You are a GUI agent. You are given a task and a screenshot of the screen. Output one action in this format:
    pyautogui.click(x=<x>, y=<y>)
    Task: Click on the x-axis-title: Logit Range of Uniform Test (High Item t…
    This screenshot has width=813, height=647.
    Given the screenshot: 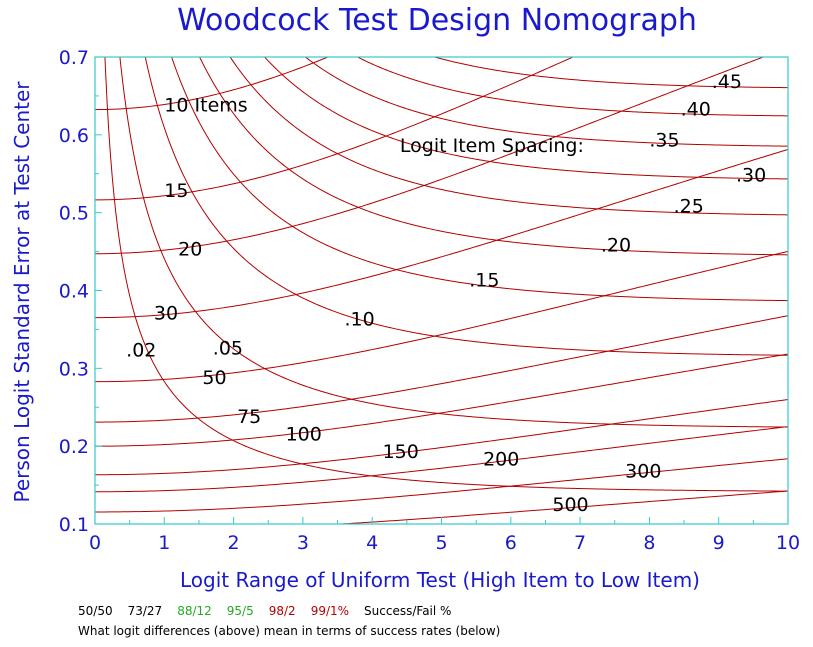 What is the action you would take?
    pyautogui.click(x=440, y=580)
    